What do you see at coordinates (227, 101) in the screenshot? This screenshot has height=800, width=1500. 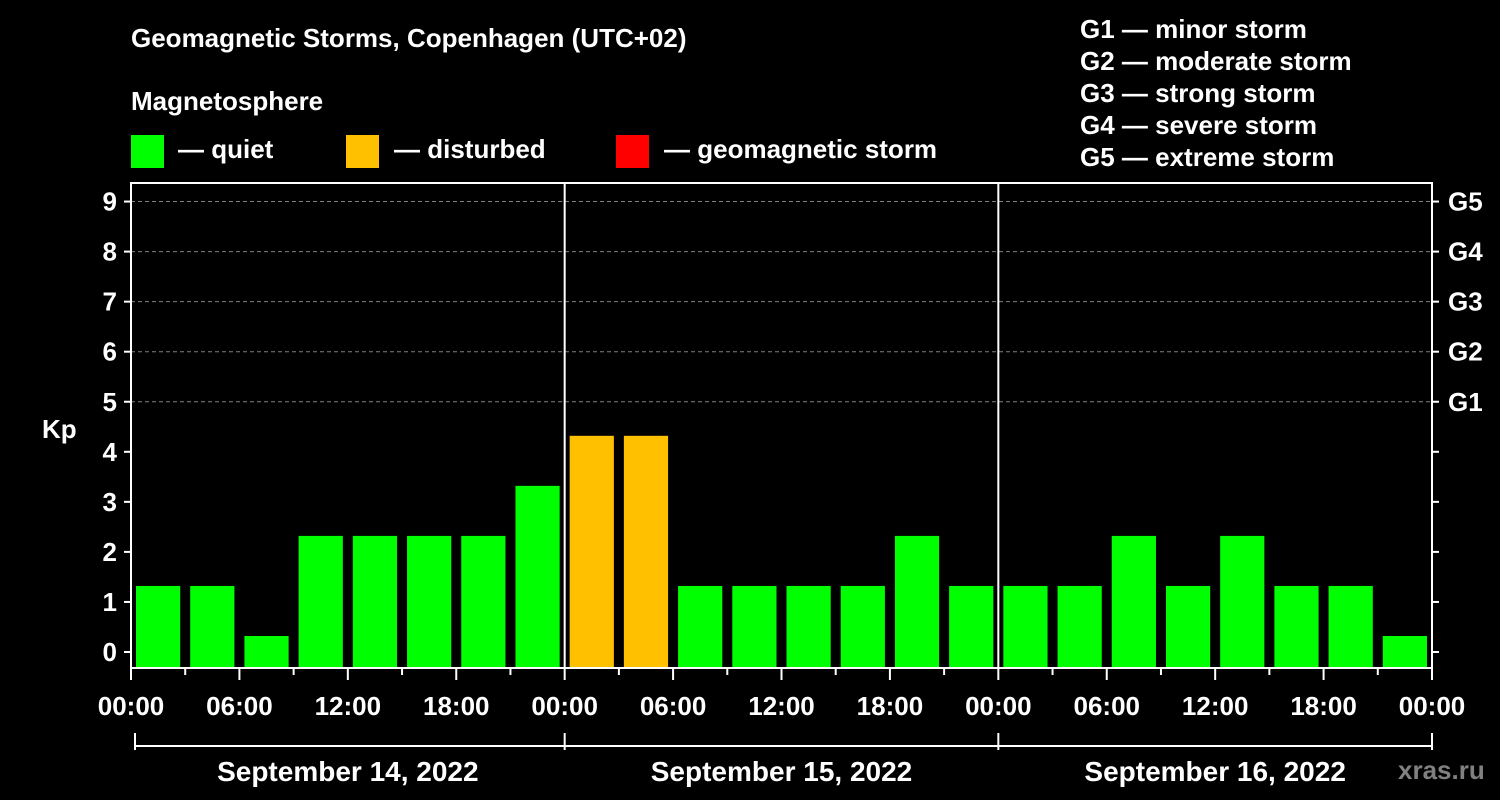 I see `section-label: Magnetosphere` at bounding box center [227, 101].